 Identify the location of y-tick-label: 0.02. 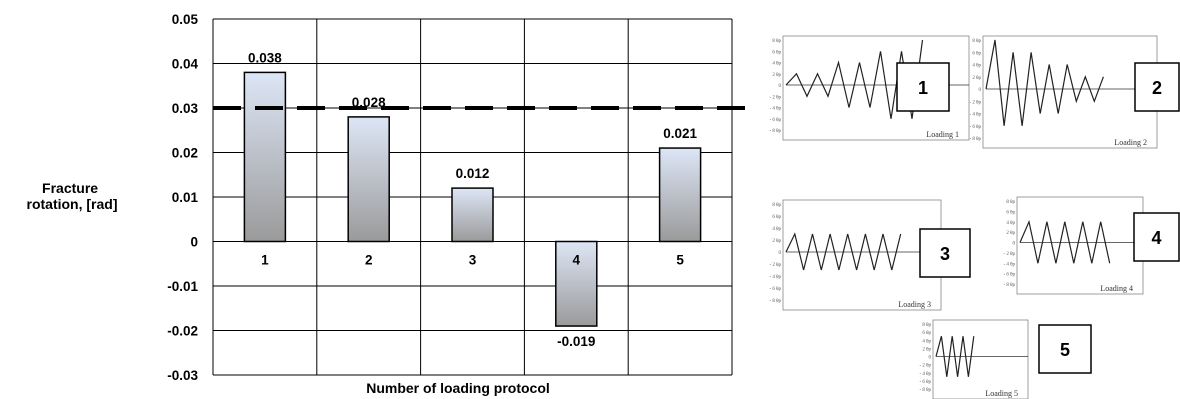
(185, 153).